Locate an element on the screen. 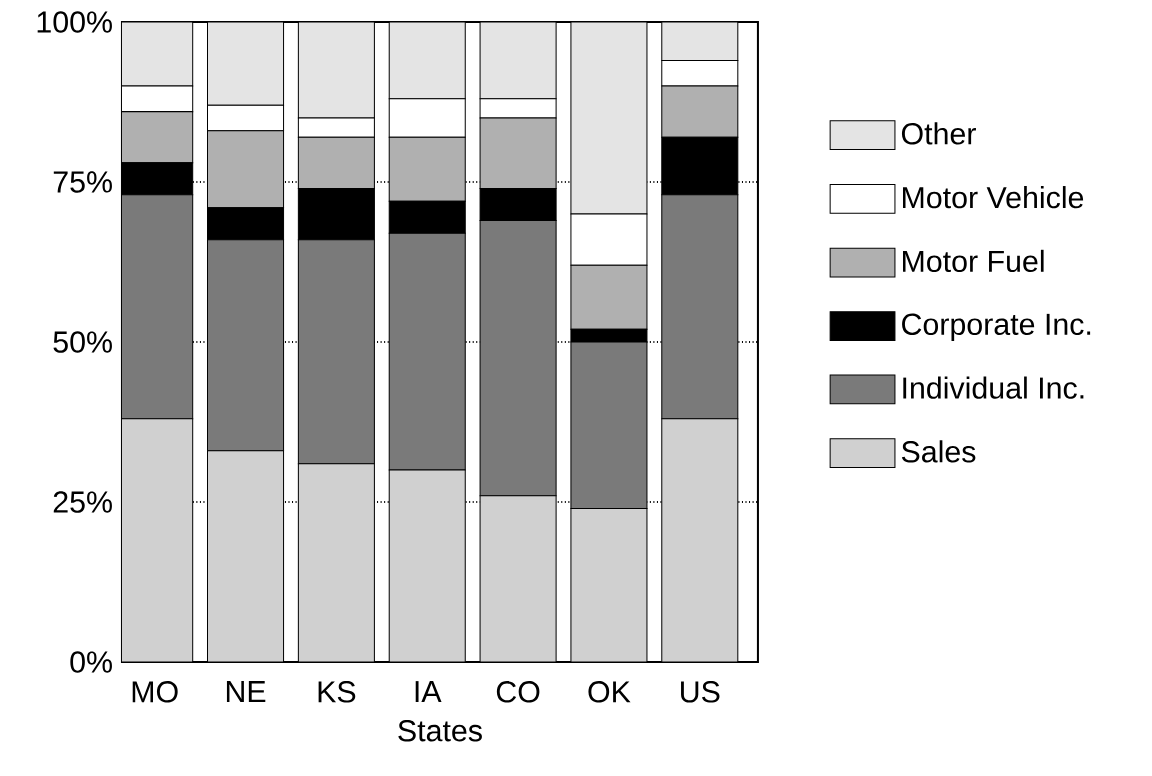  x-tick-label: CO is located at coordinates (518, 692).